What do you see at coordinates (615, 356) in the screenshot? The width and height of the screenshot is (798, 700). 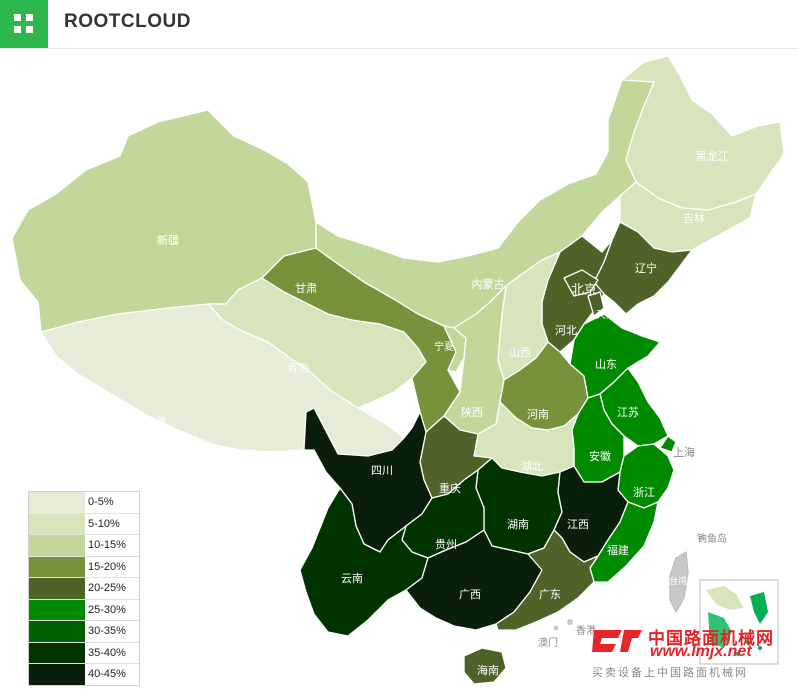 I see `region-shandong` at bounding box center [615, 356].